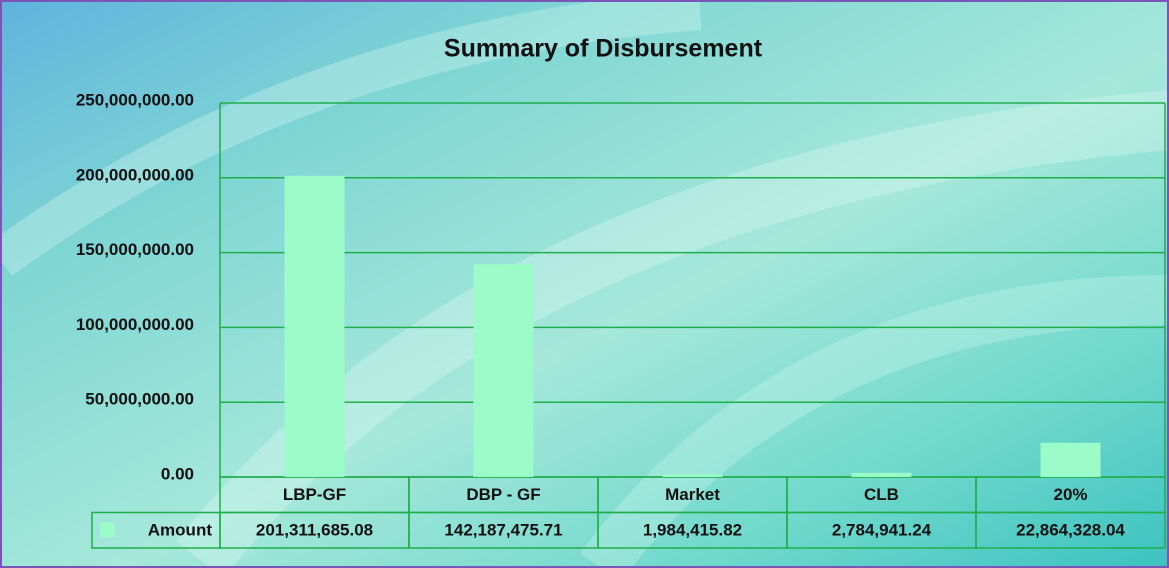  Describe the element at coordinates (314, 530) in the screenshot. I see `data-label: 201,311,685.08` at that location.